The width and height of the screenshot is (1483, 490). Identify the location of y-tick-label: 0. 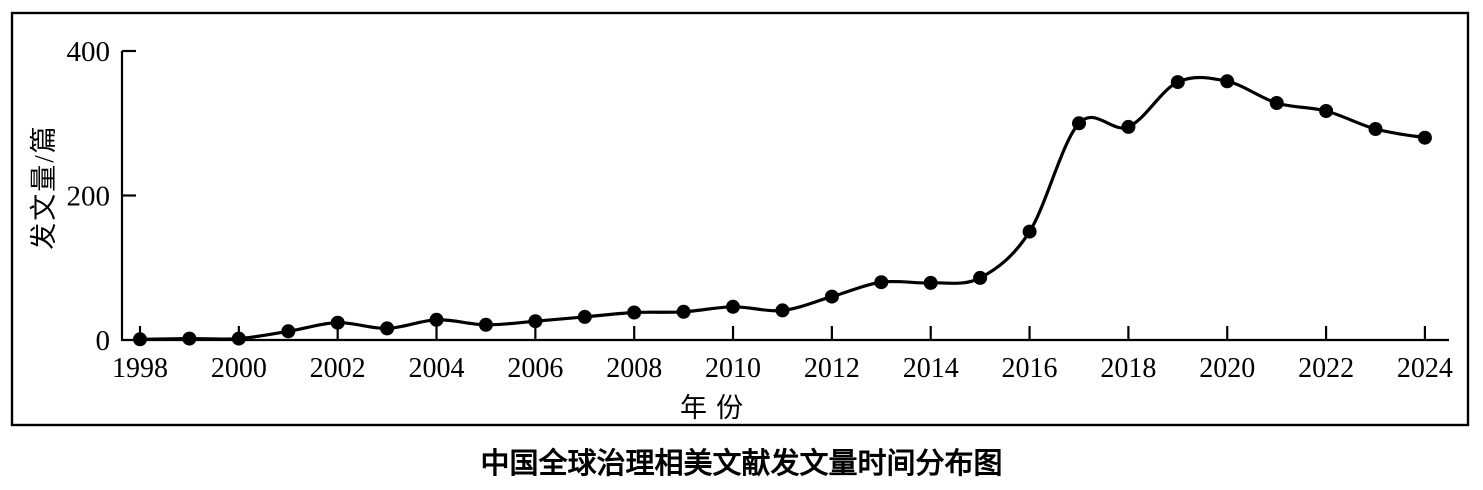
(103, 341).